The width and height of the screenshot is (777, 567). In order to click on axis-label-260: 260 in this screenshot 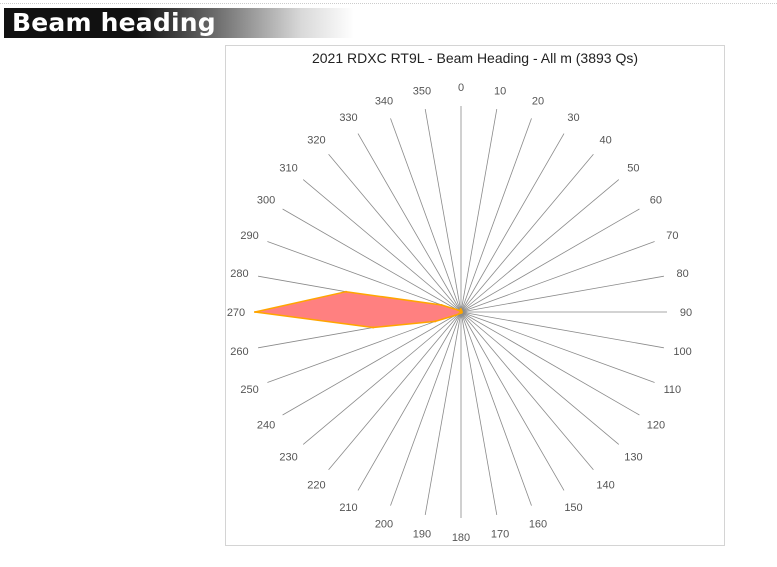, I will do `click(239, 352)`.